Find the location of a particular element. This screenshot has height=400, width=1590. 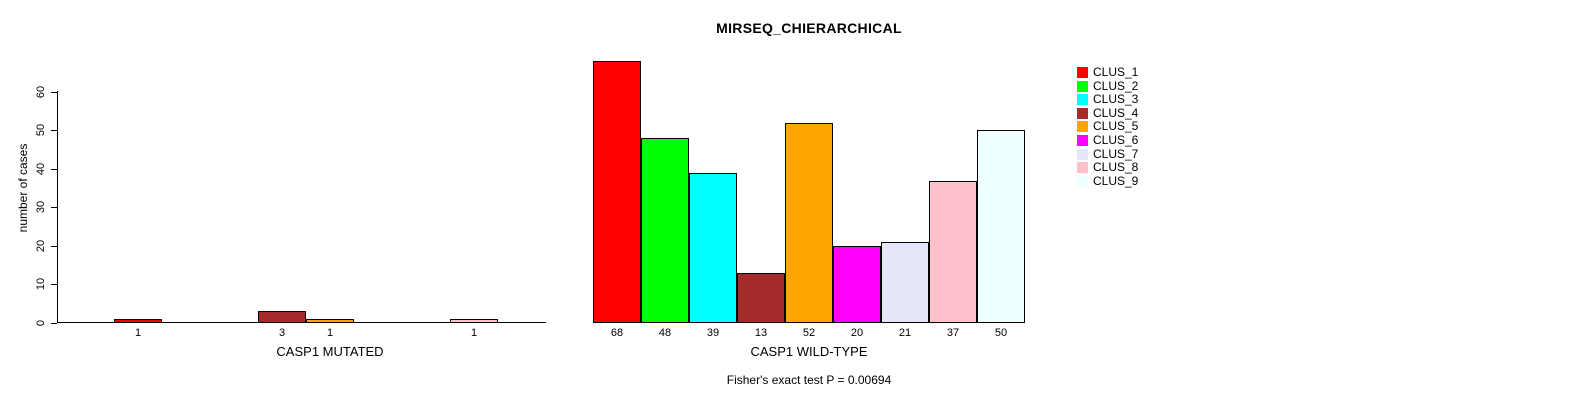

legend-item-CLUS_3: CLUS_3 is located at coordinates (1107, 99).